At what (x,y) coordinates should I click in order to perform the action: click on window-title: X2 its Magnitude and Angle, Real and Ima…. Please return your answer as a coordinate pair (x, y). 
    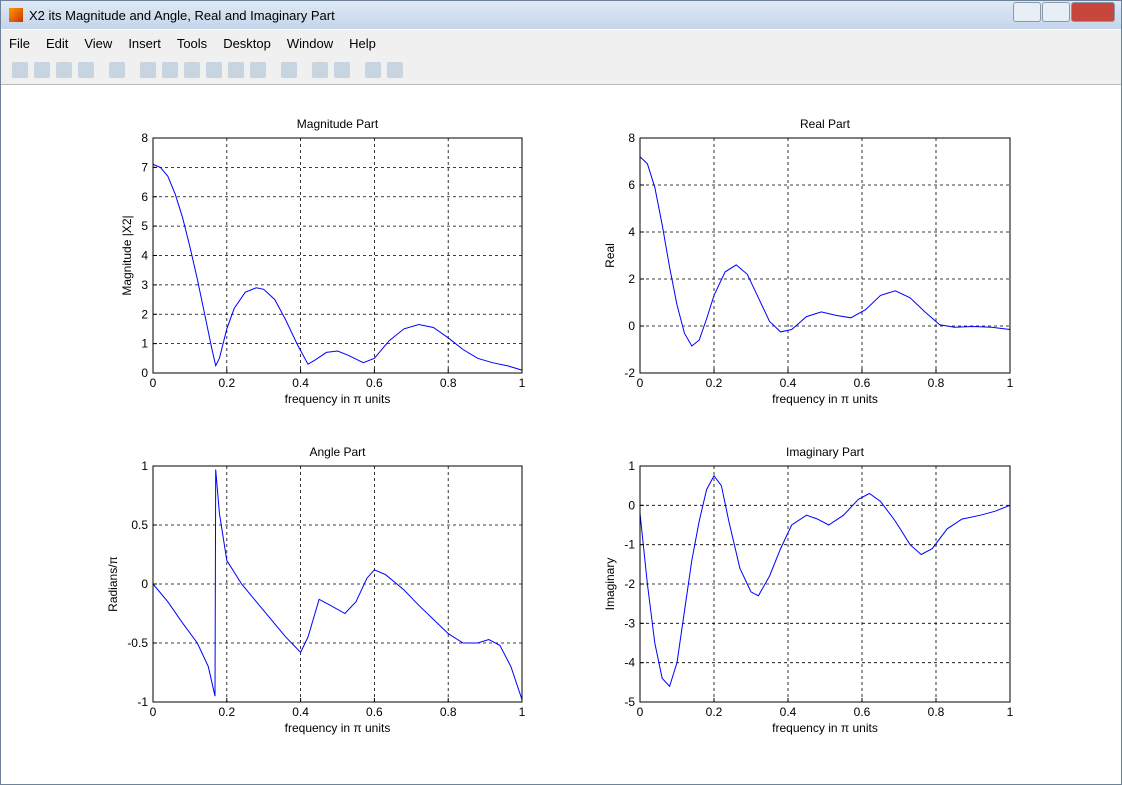
    Looking at the image, I should click on (182, 15).